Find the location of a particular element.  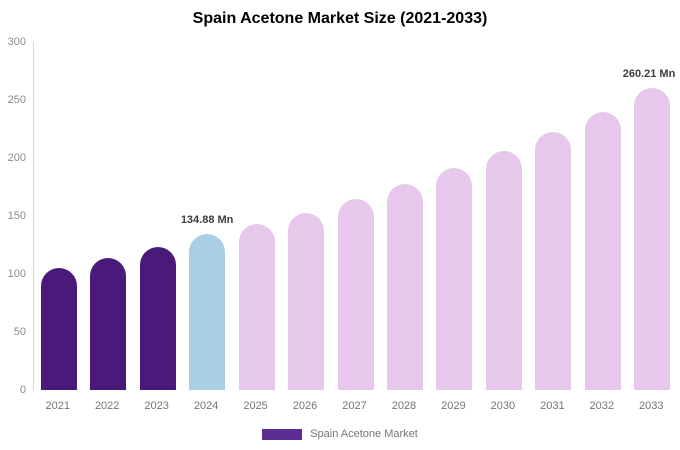

legend: Spain Acetone Market is located at coordinates (340, 434).